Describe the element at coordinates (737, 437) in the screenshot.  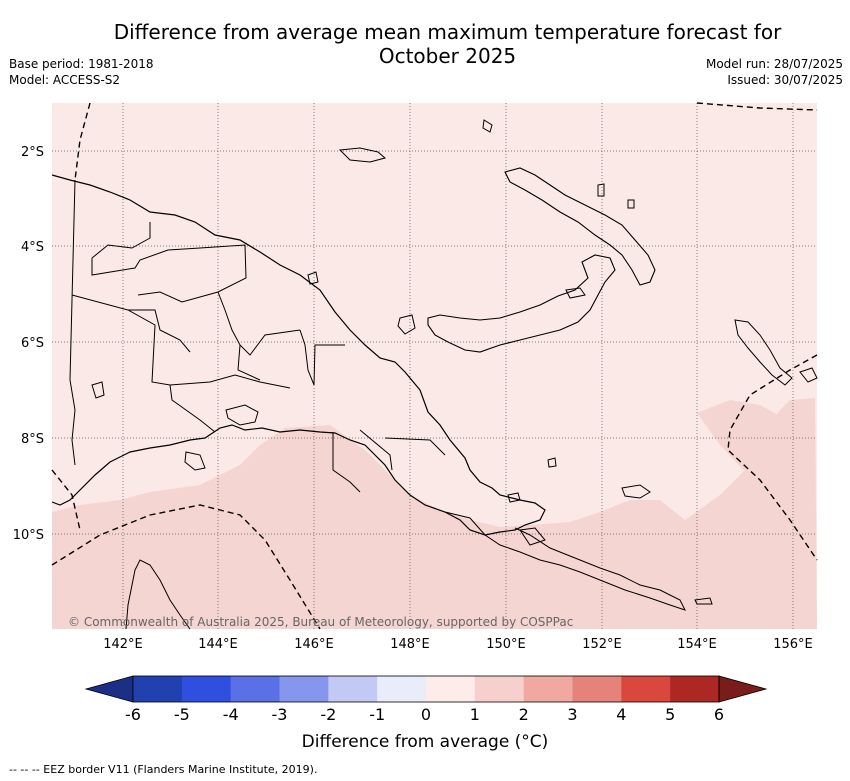
I see `warm-anomaly-region-east` at that location.